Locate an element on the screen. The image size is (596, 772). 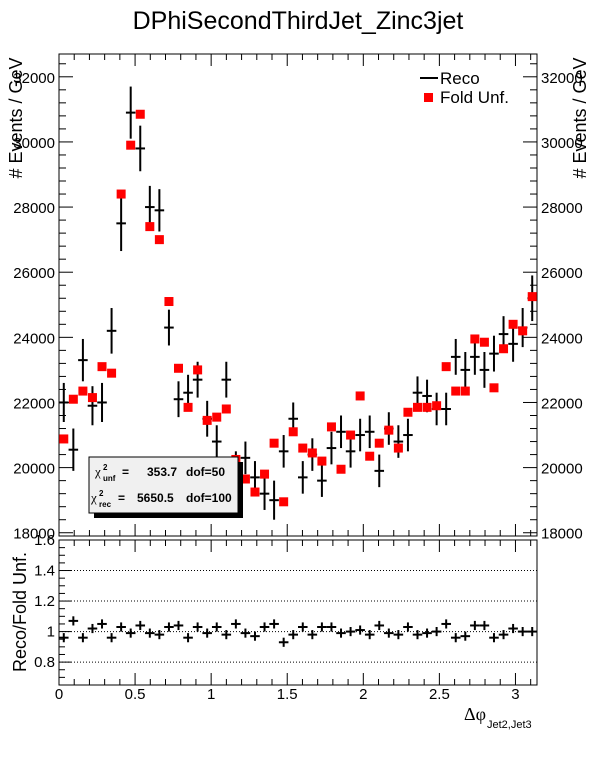
chi-square-unf-row: χ 2 unf = 353.7 dof=50 is located at coordinates (159, 473).